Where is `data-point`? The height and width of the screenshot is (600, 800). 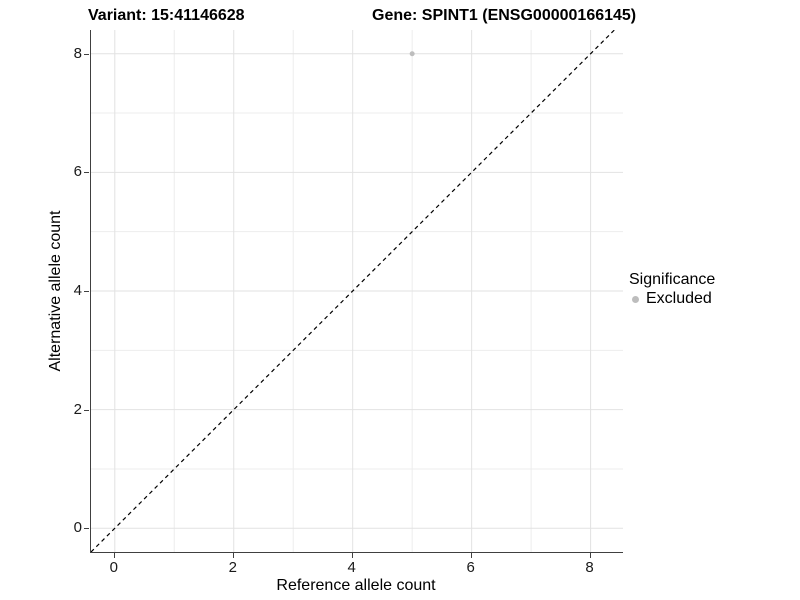
data-point is located at coordinates (412, 54).